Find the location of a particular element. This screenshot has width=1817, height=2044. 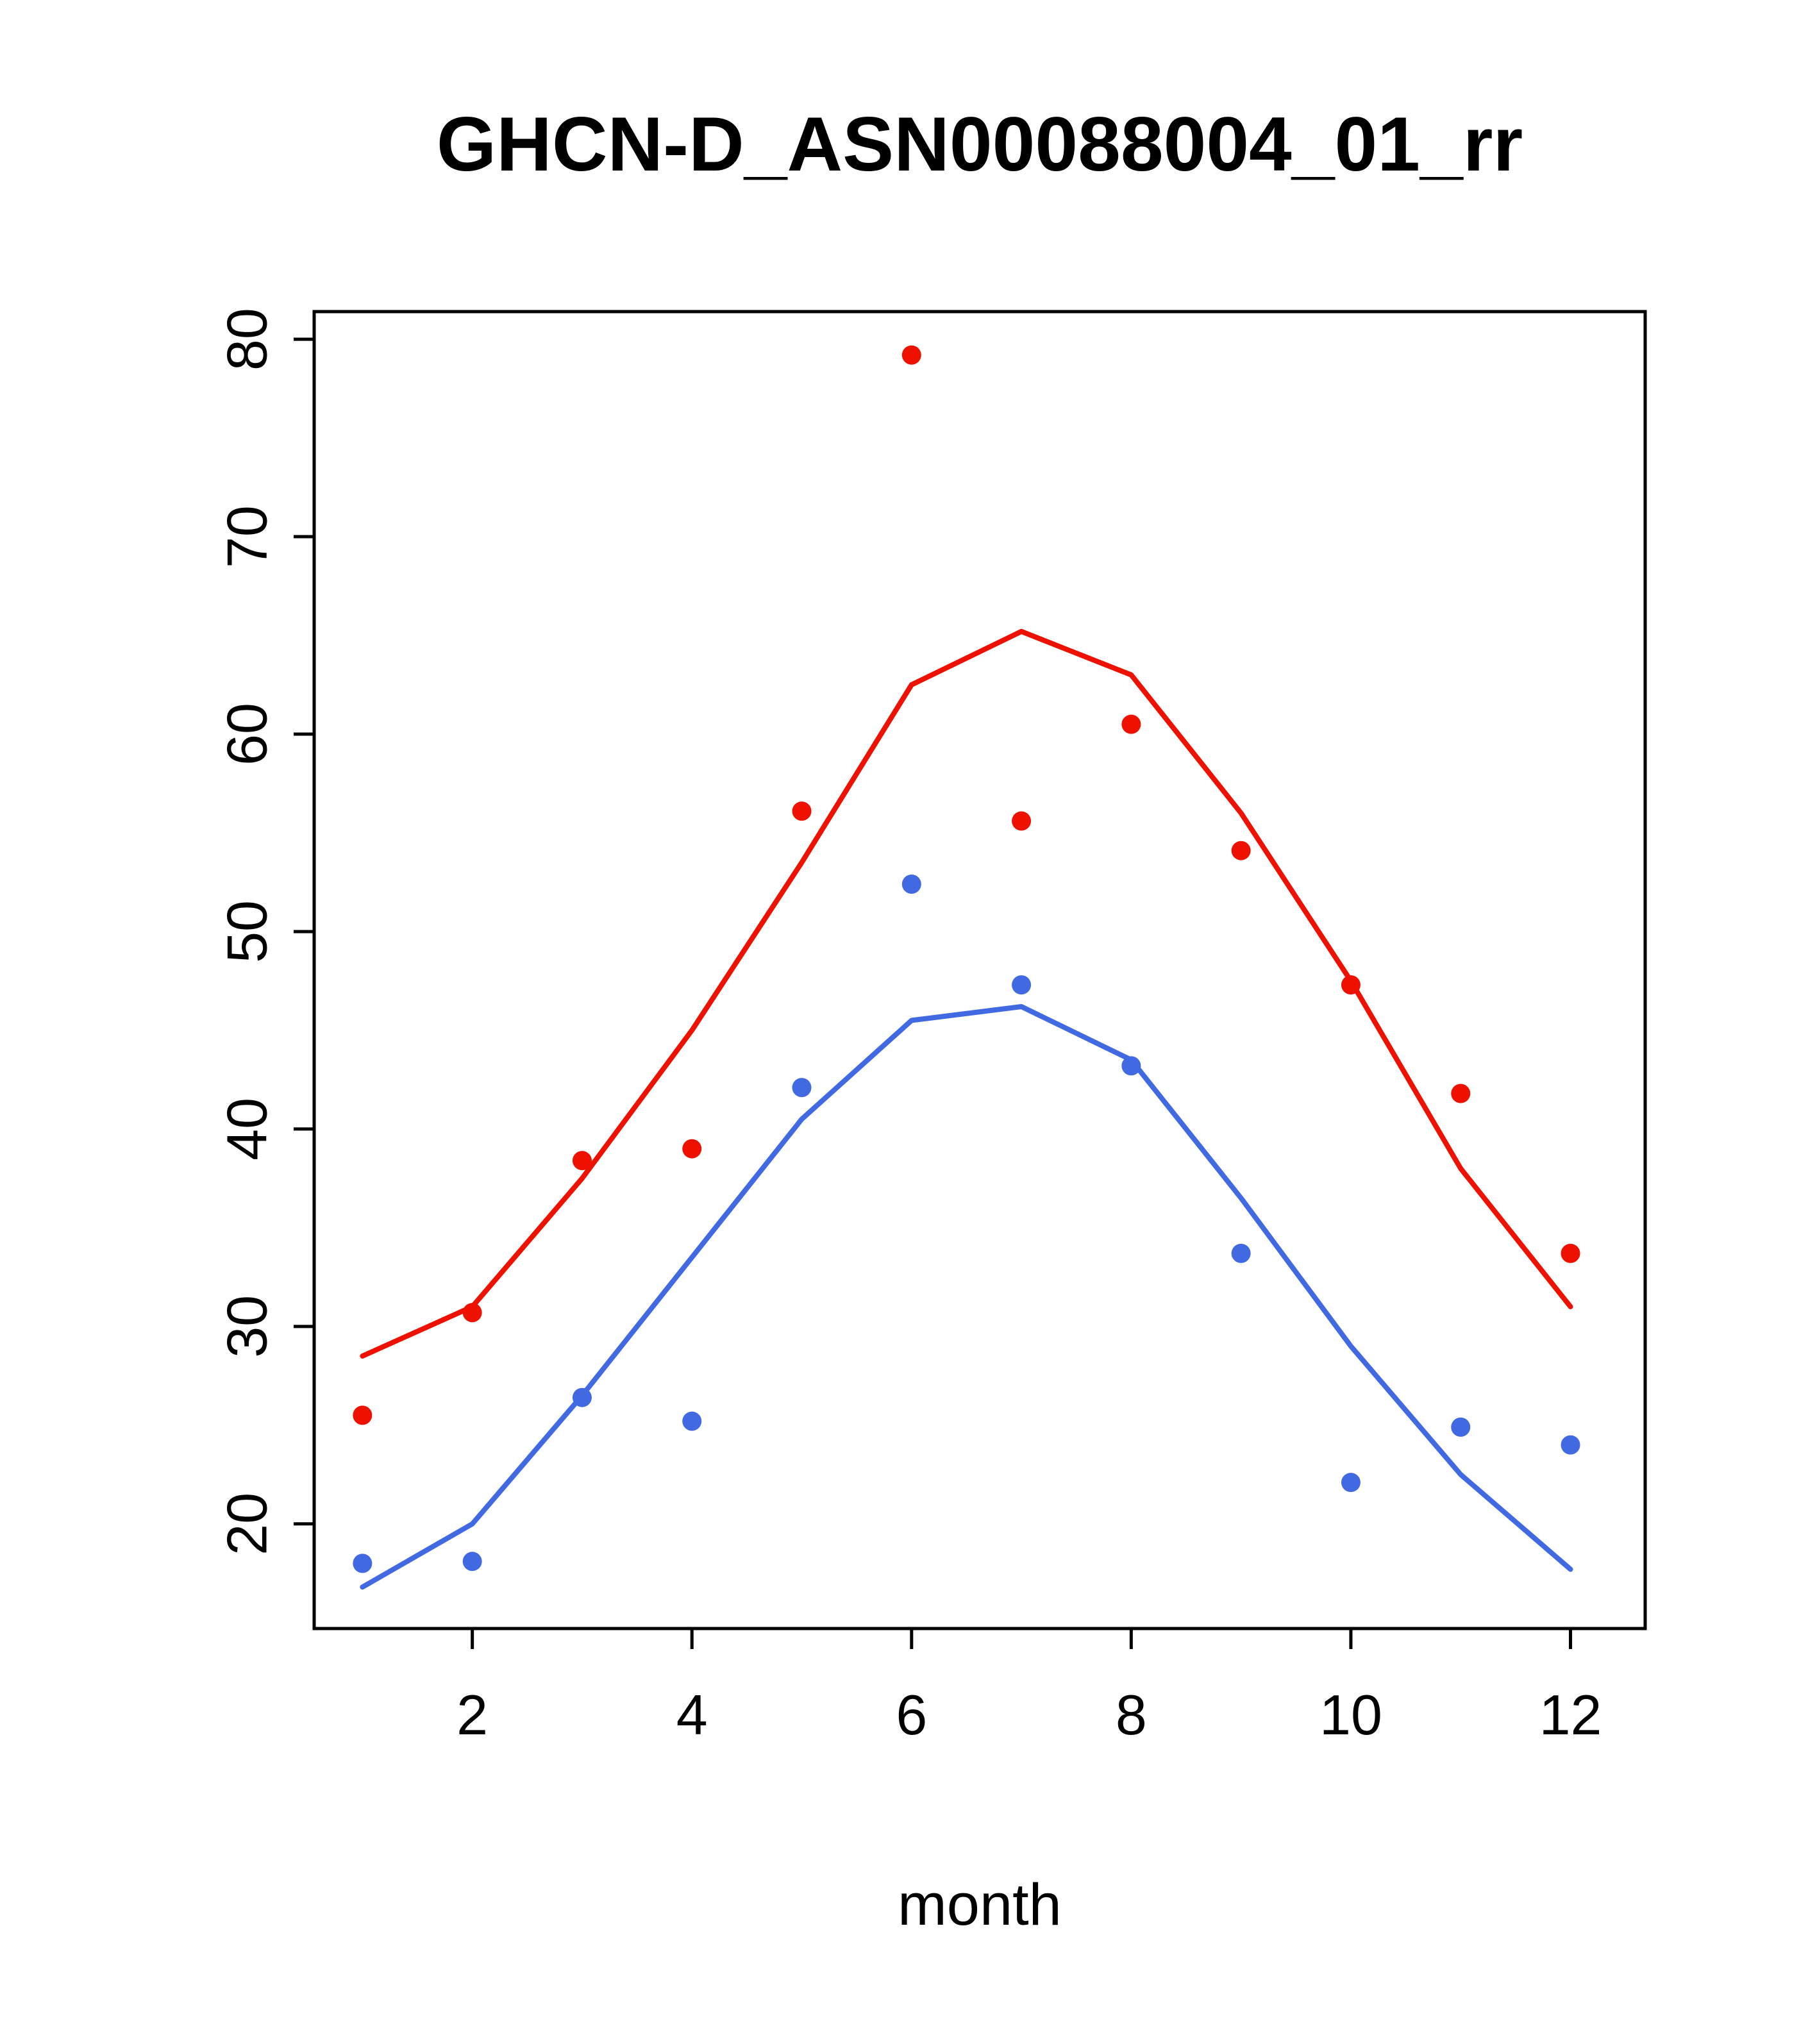

x-axis-label: month is located at coordinates (980, 1905).